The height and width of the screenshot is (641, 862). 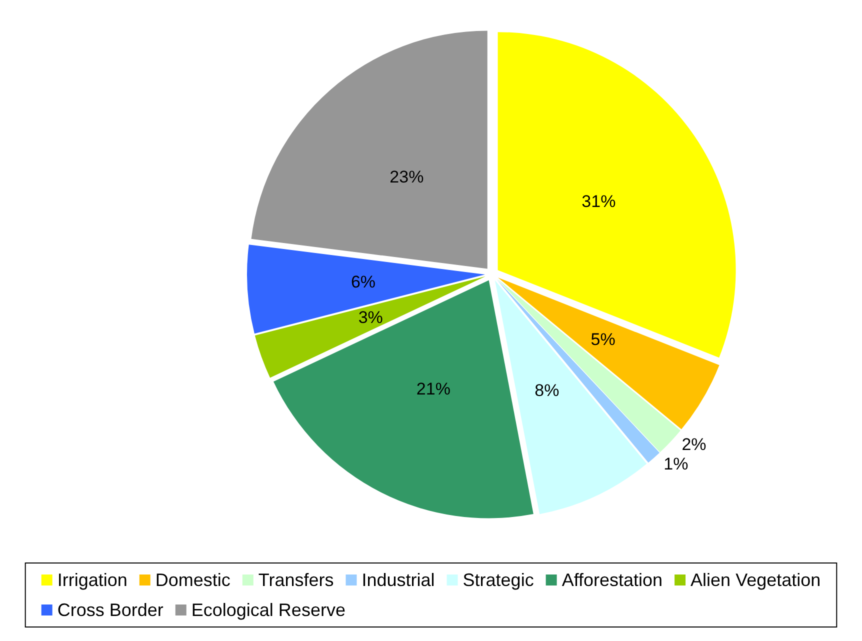 What do you see at coordinates (498, 580) in the screenshot?
I see `legend-label: Strategic` at bounding box center [498, 580].